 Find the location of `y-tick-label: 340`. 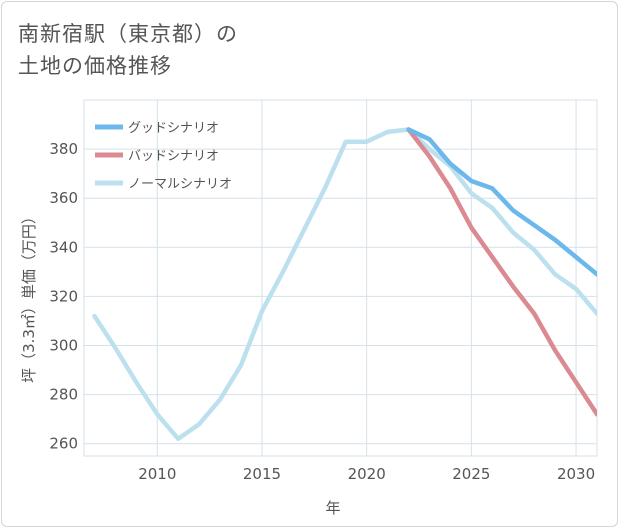

y-tick-label: 340 is located at coordinates (63, 247).